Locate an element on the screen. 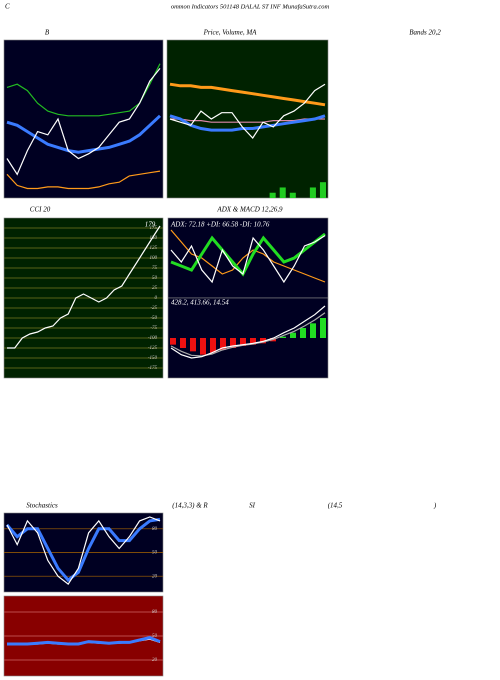  label: B is located at coordinates (47, 33).